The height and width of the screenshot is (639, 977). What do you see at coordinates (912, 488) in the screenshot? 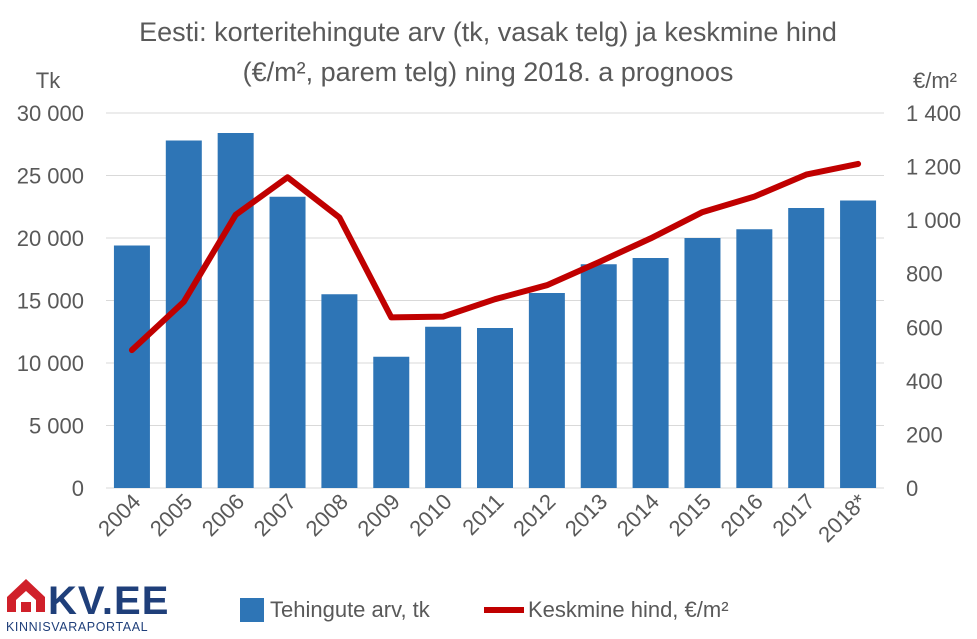
I see `right-tick-label: 0` at bounding box center [912, 488].